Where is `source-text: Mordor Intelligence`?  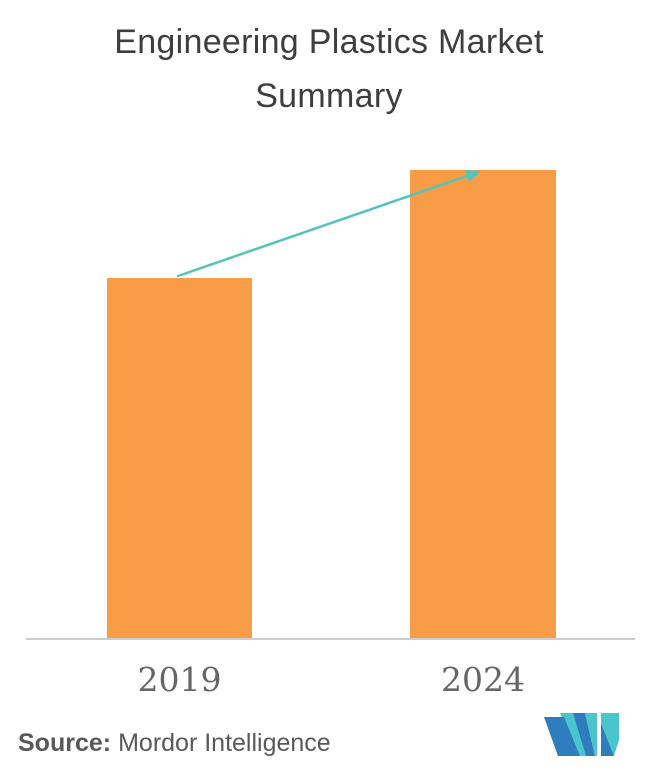 source-text: Mordor Intelligence is located at coordinates (224, 743).